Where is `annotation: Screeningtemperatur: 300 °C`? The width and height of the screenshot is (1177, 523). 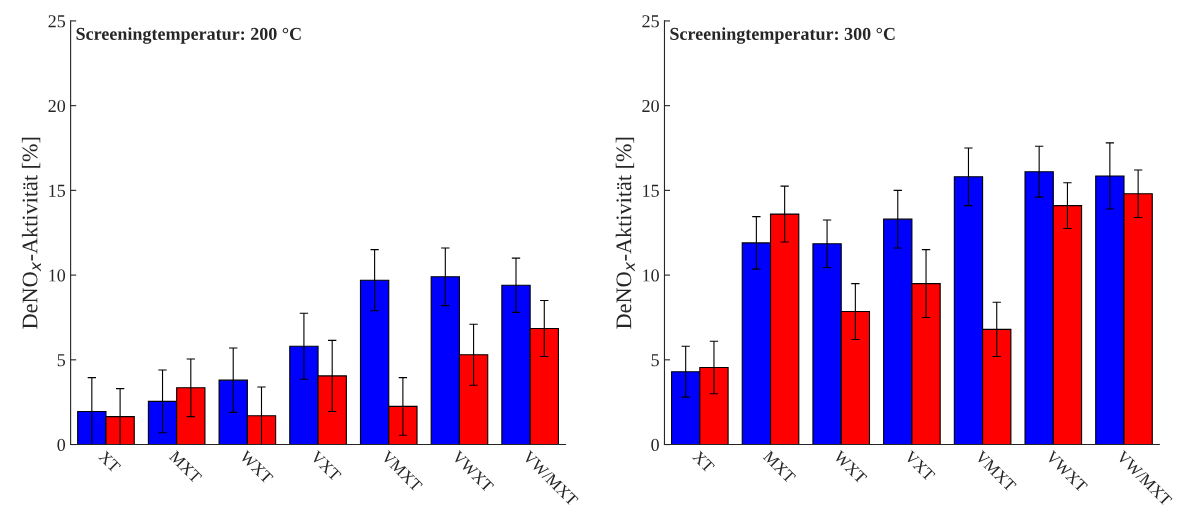 annotation: Screeningtemperatur: 300 °C is located at coordinates (782, 35).